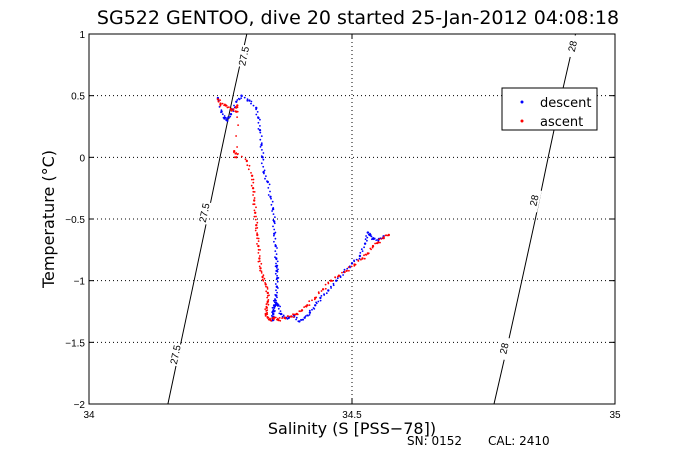 Image resolution: width=681 pixels, height=454 pixels. Describe the element at coordinates (549, 109) in the screenshot. I see `legend-box` at that location.